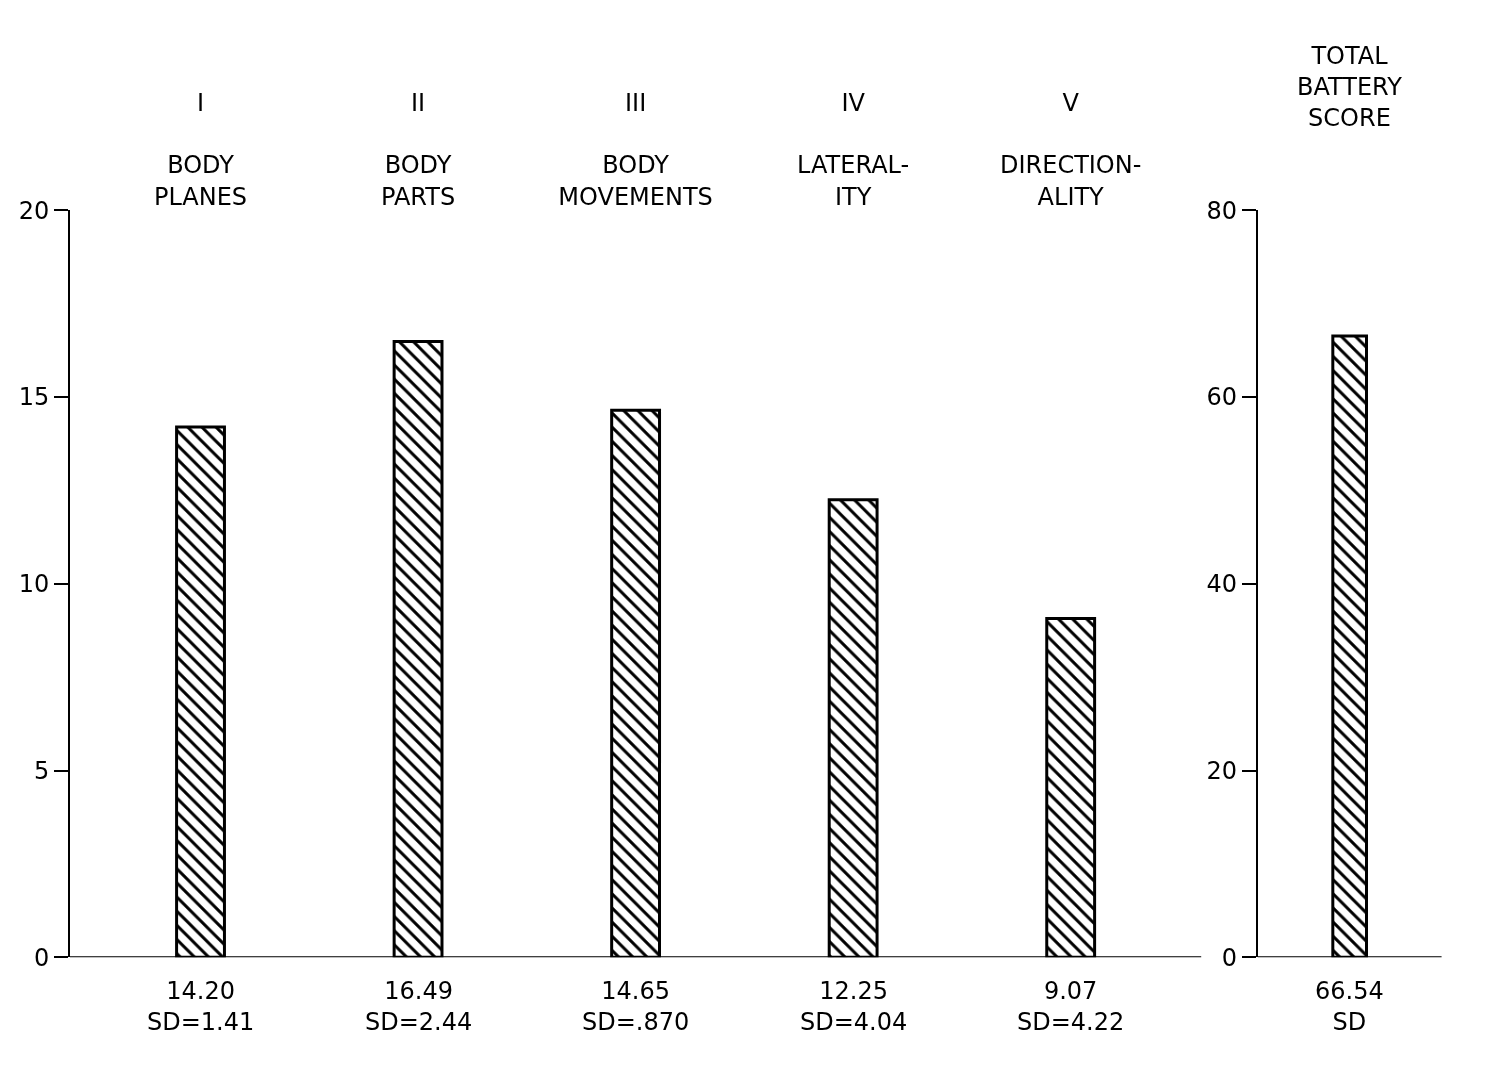  I want to click on category-label: III BODY MOVEMENTS, so click(635, 149).